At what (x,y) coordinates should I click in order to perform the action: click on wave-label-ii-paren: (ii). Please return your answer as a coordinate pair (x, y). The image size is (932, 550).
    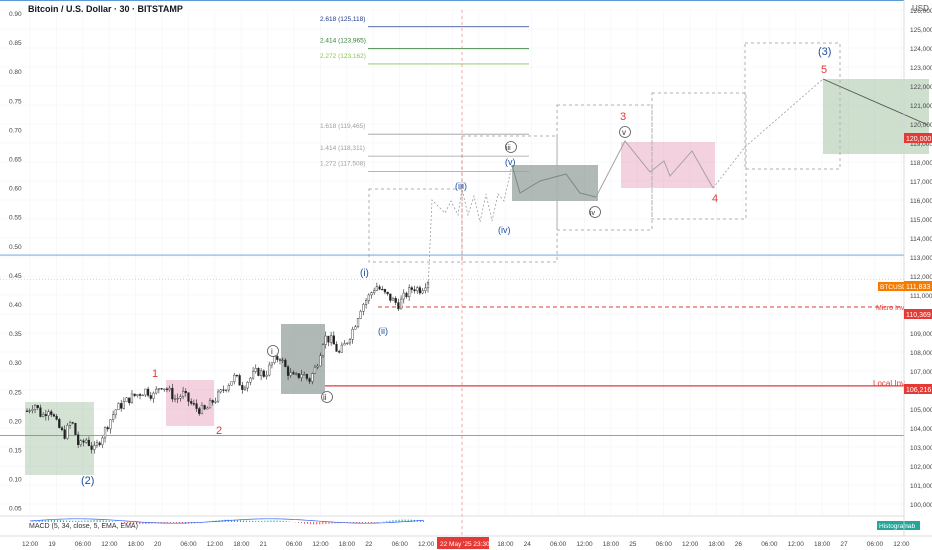
    Looking at the image, I should click on (383, 331).